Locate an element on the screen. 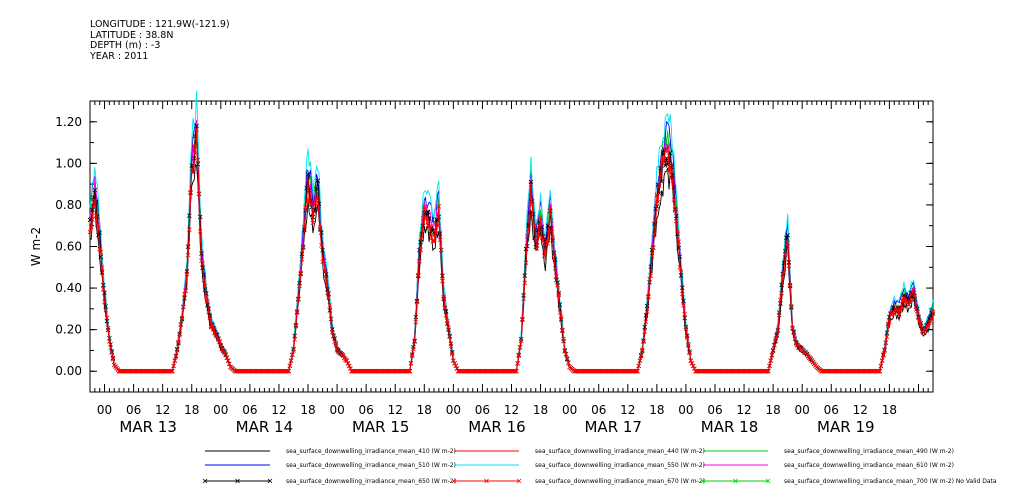 The height and width of the screenshot is (504, 1009). x-date-label: MAR 17 is located at coordinates (612, 427).